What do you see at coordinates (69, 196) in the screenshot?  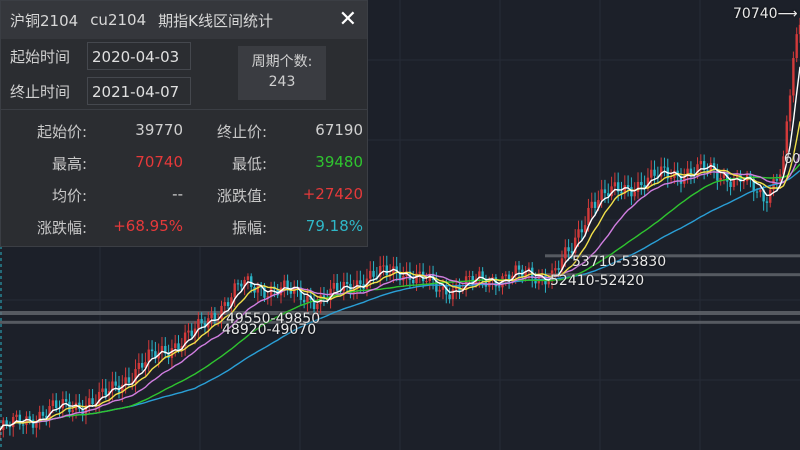 I see `stat-label: 均价:` at bounding box center [69, 196].